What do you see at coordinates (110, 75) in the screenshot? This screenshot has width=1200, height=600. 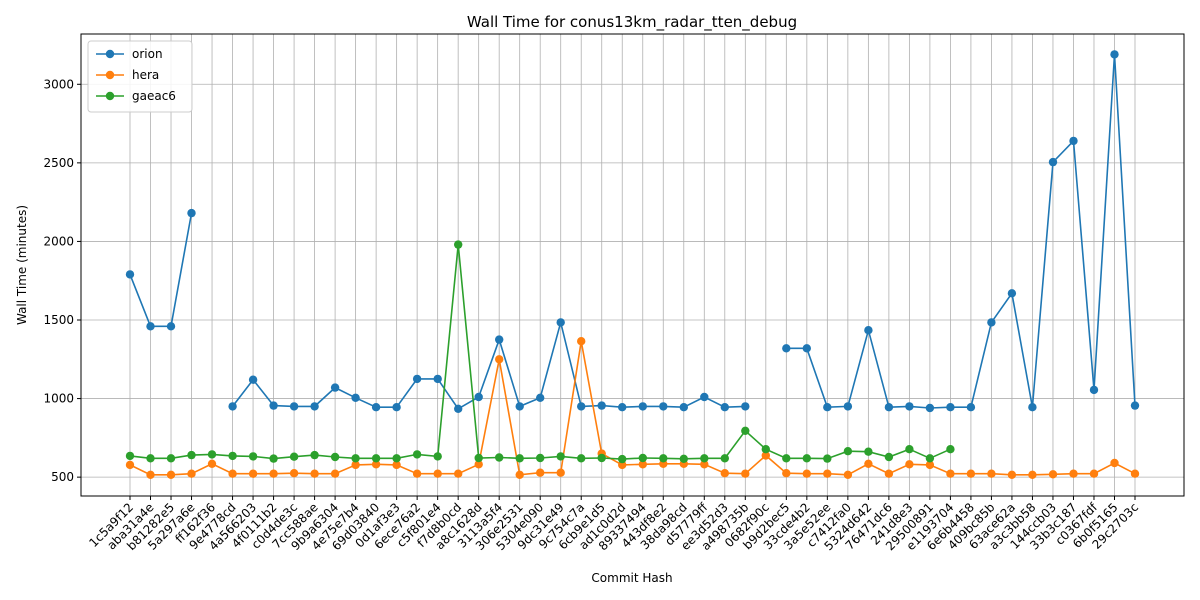 I see `legend-marker-hera` at bounding box center [110, 75].